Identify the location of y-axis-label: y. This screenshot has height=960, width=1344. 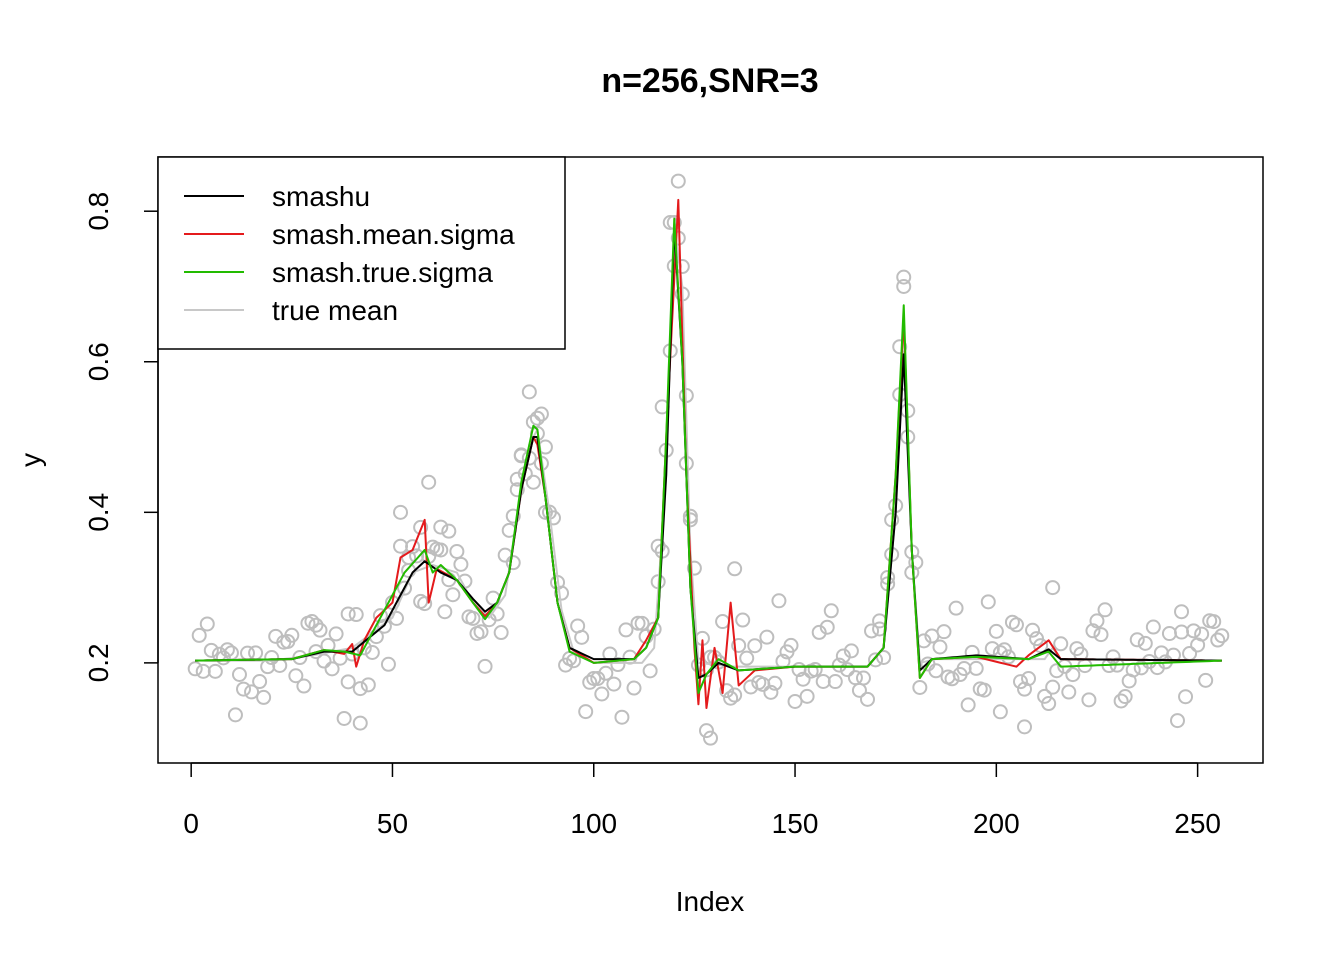
(30, 460).